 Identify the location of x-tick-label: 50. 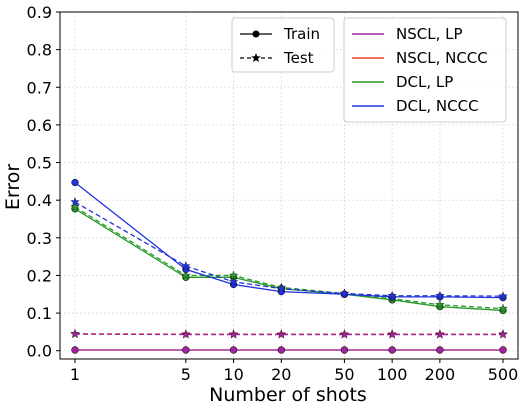
(344, 374).